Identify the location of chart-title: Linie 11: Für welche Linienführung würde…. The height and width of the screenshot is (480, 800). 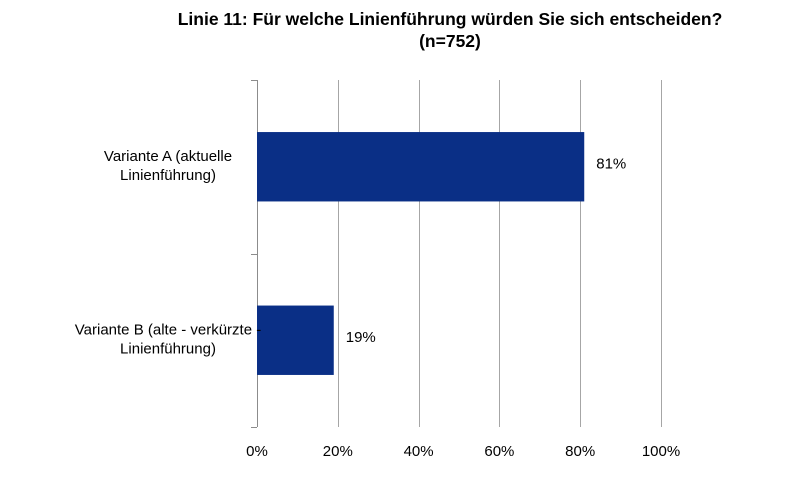
(430, 30).